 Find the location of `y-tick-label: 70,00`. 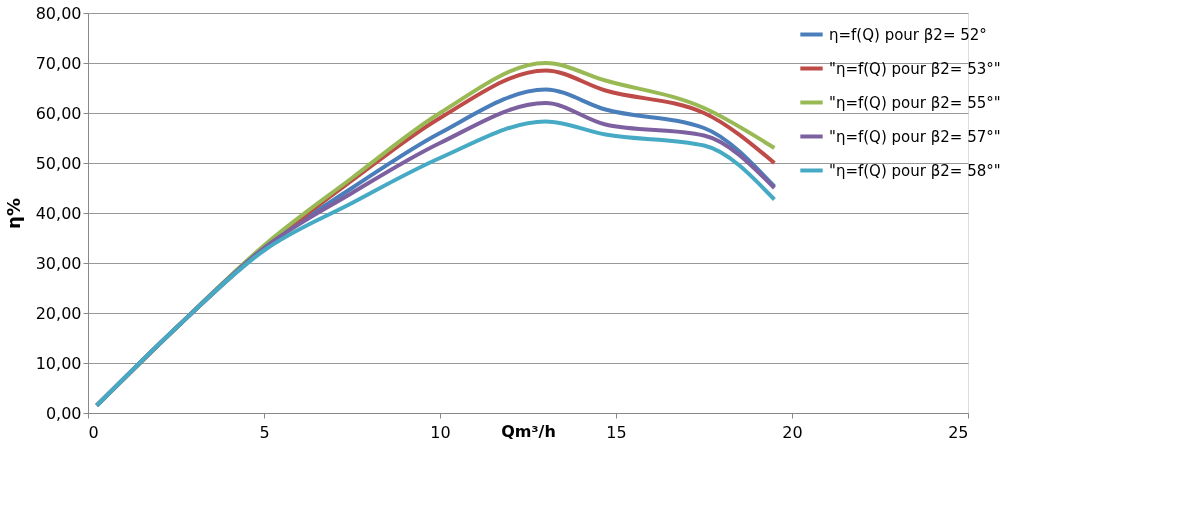

y-tick-label: 70,00 is located at coordinates (58, 63).